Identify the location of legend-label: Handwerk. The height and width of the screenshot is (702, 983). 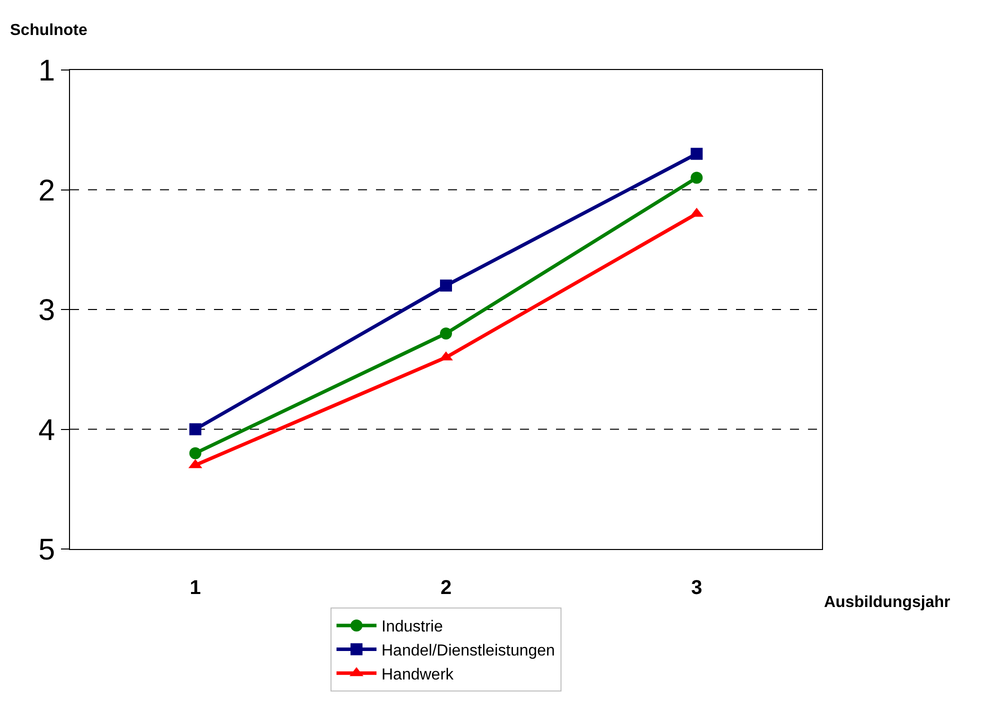
(418, 675).